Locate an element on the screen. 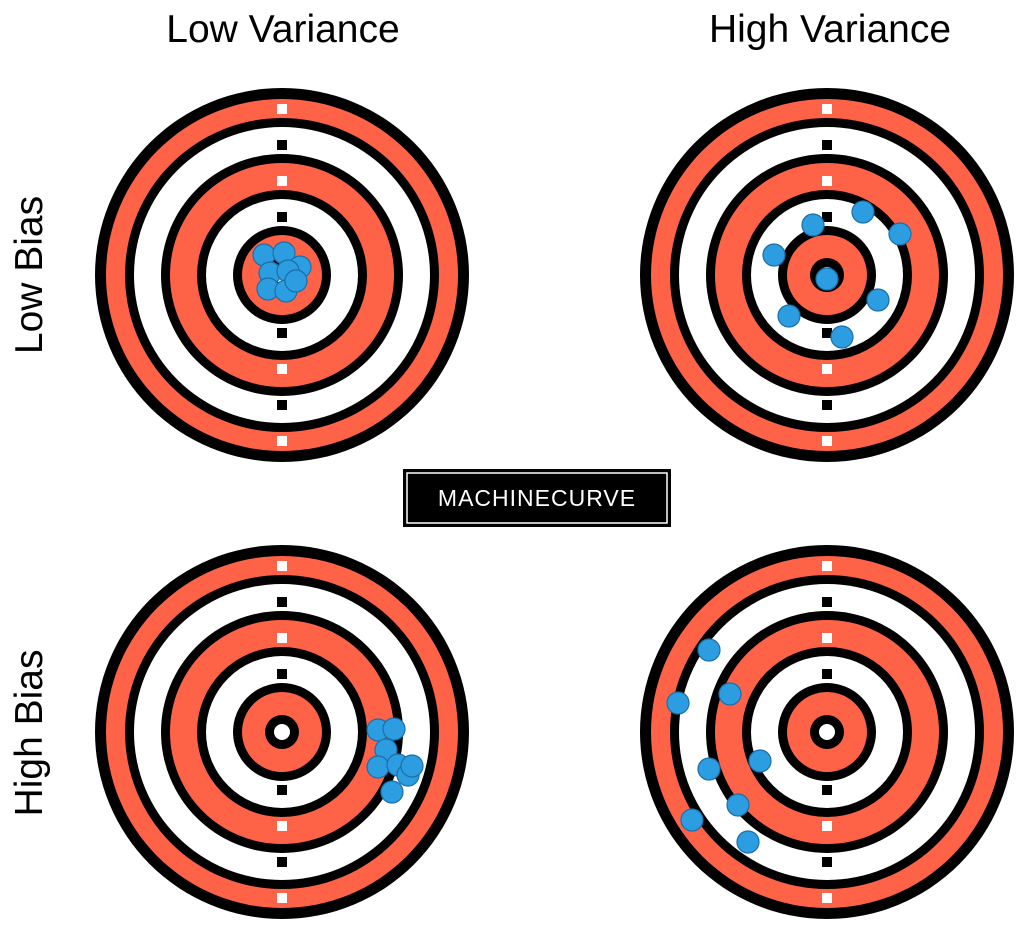 This screenshot has height=925, width=1024. machinecurve-logo: MACHINECURVE is located at coordinates (537, 498).